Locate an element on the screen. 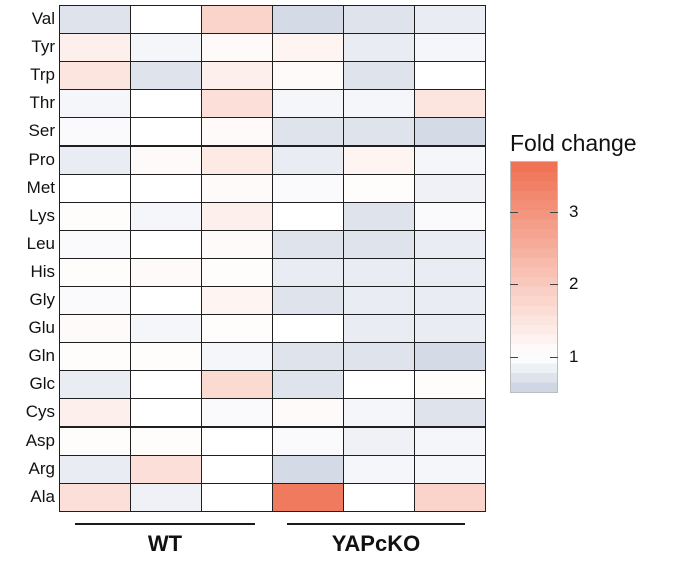  row-label: Val is located at coordinates (43, 19).